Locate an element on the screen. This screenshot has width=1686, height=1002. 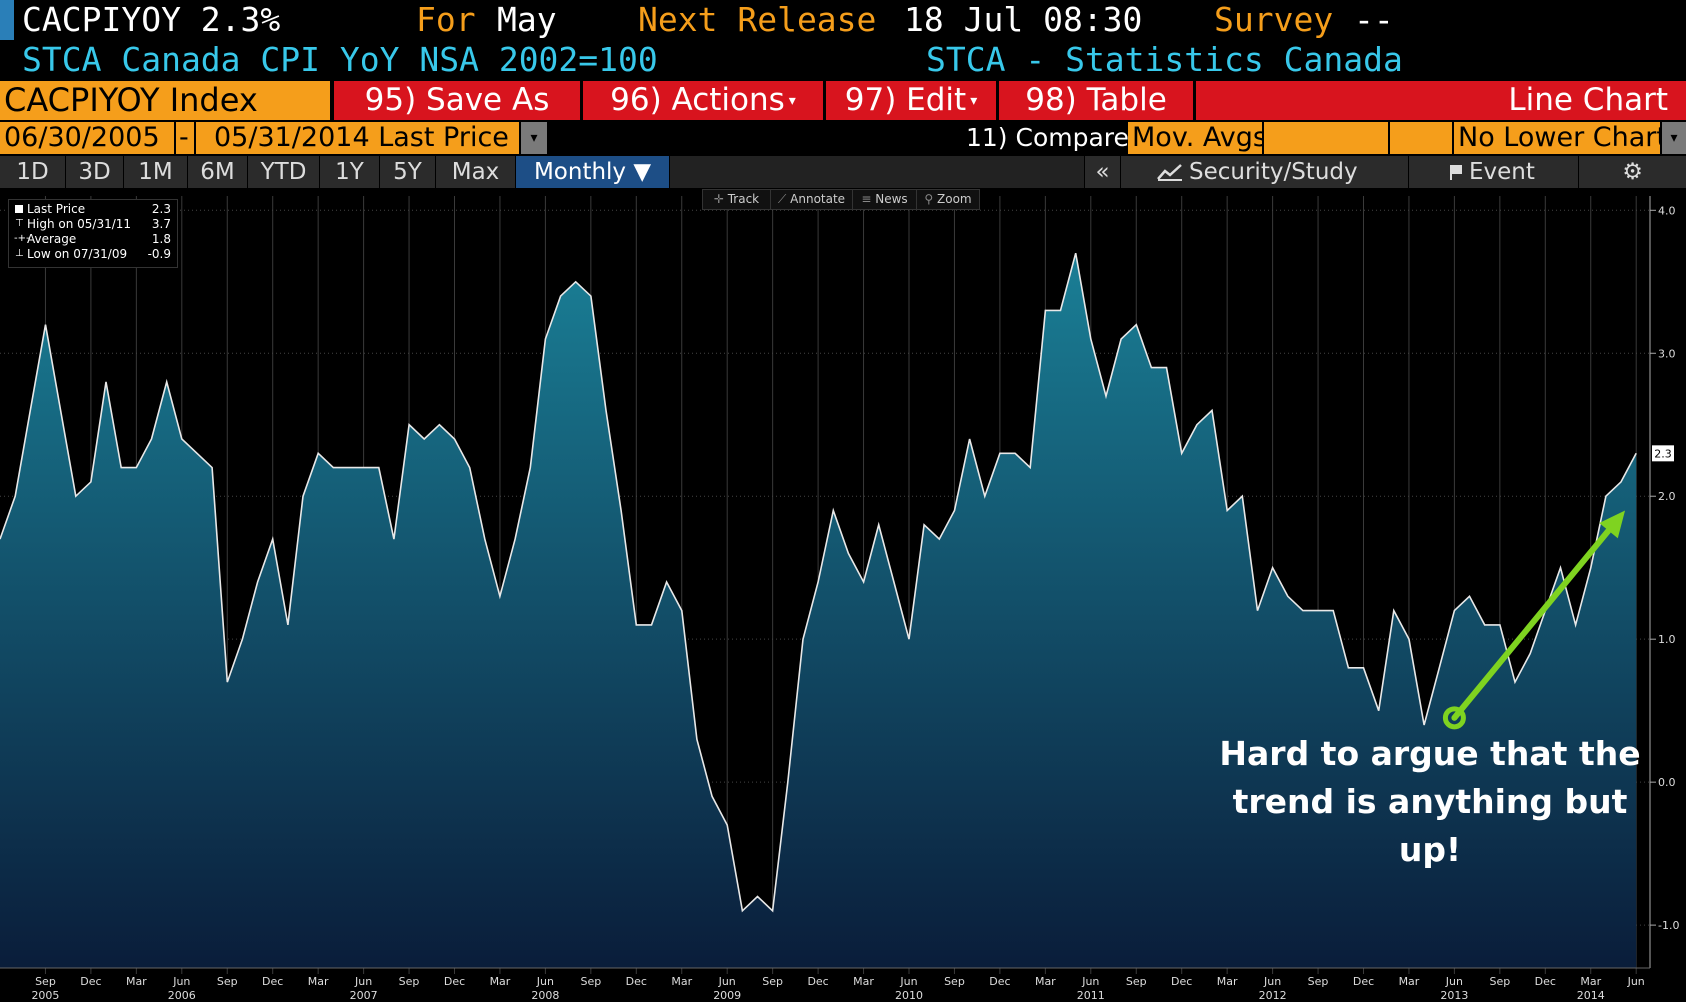
end-date-field: 05/31/2014 Last Price is located at coordinates (357, 138).